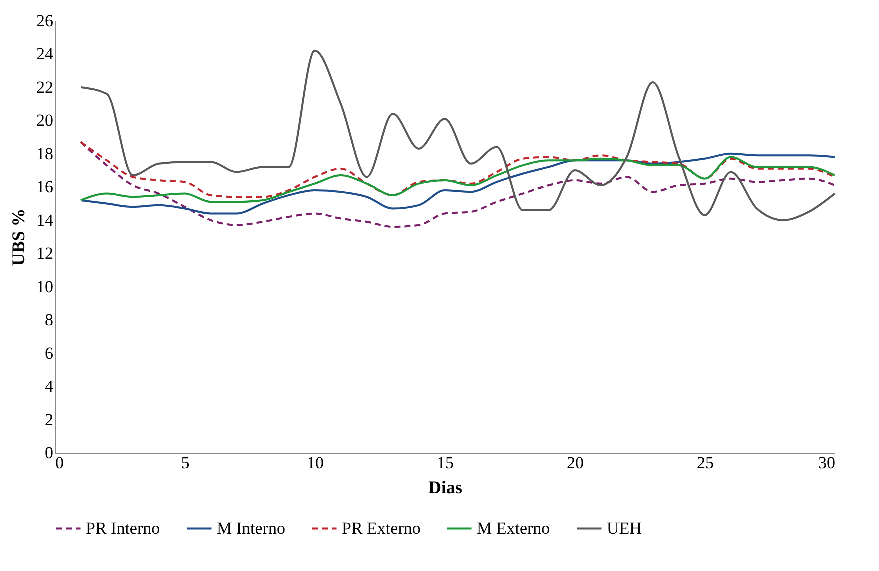 The height and width of the screenshot is (571, 879). I want to click on y-tick-label: 6, so click(49, 353).